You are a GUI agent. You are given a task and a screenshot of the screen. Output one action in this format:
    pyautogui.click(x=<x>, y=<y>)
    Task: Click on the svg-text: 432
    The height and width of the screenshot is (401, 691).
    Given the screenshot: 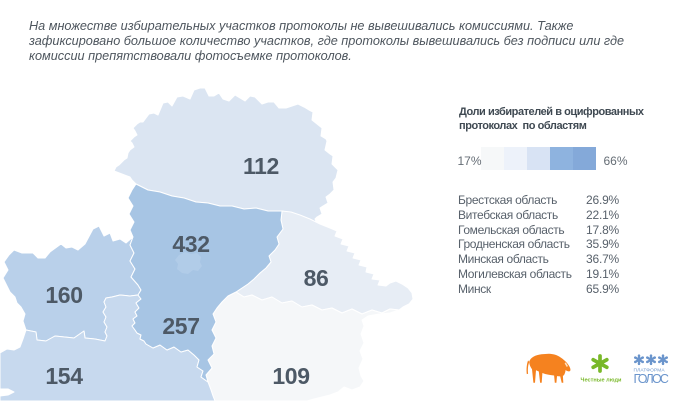 What is the action you would take?
    pyautogui.click(x=190, y=244)
    